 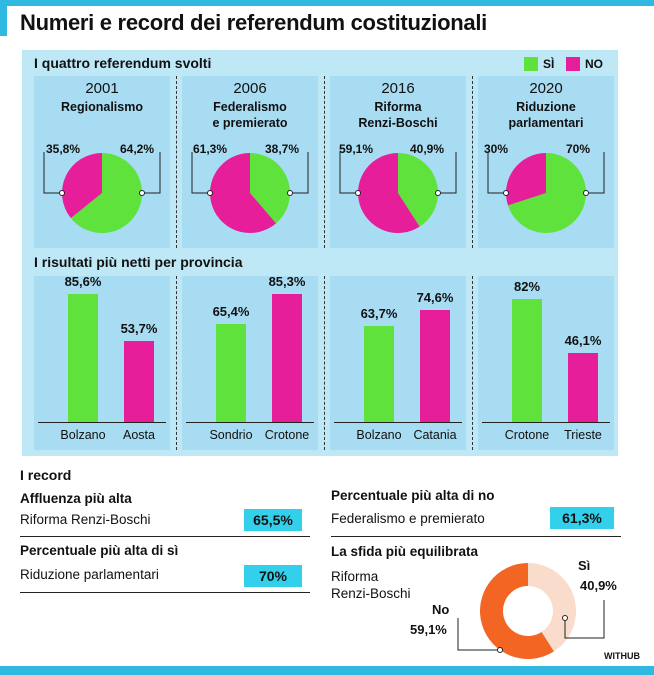 What do you see at coordinates (546, 107) in the screenshot?
I see `ref-name-line1: Riduzione` at bounding box center [546, 107].